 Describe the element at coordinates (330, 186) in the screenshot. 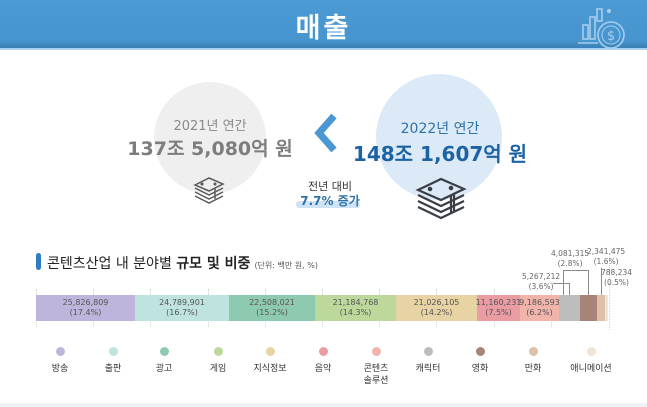

I see `yoy-label: 전년 대비` at that location.